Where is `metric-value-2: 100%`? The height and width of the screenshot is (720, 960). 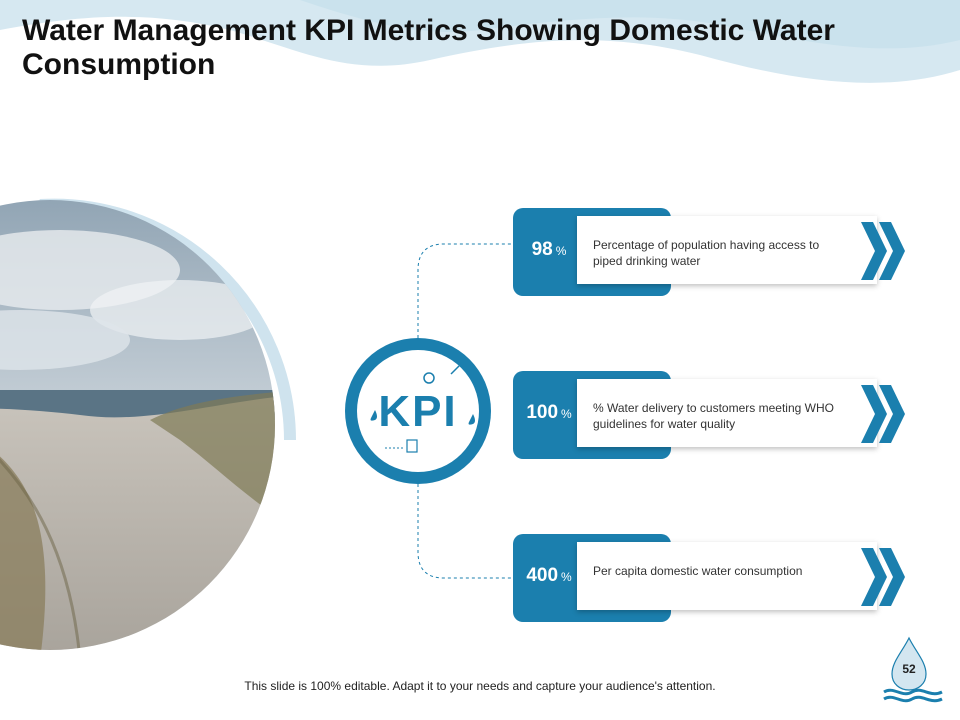
metric-value-2: 100% is located at coordinates (549, 412).